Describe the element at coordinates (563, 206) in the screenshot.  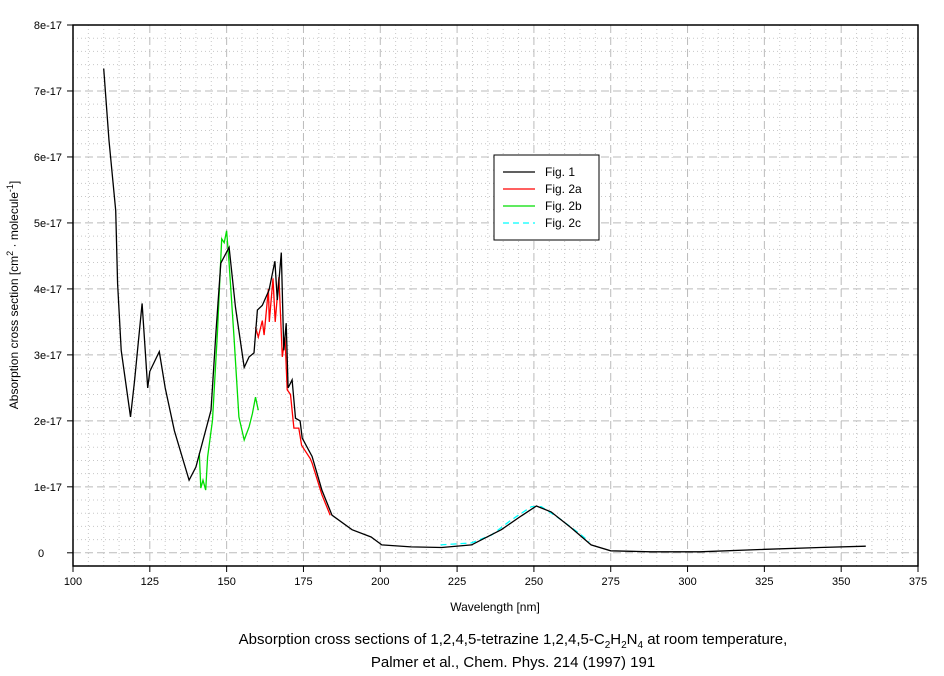
I see `legend-label: Fig. 2b` at that location.